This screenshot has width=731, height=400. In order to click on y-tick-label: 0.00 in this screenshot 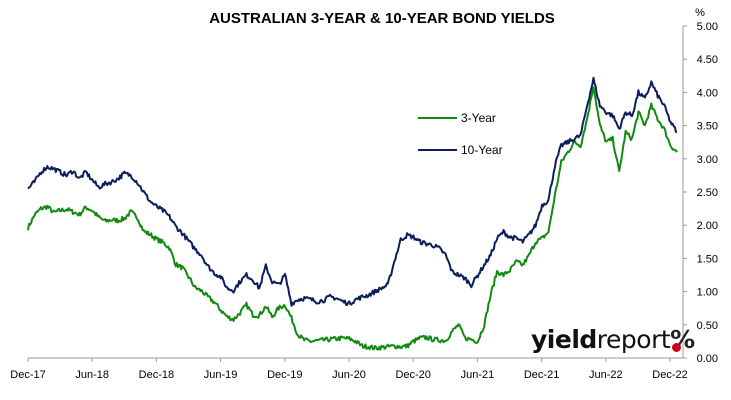, I will do `click(707, 359)`.